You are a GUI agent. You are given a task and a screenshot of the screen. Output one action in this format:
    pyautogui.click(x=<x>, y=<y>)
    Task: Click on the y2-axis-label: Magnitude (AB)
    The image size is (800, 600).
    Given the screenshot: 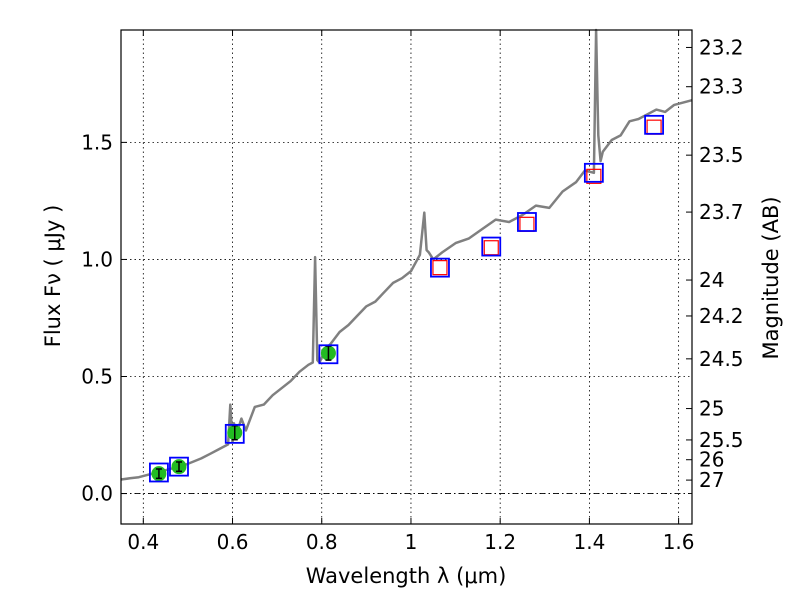 What is the action you would take?
    pyautogui.click(x=771, y=277)
    